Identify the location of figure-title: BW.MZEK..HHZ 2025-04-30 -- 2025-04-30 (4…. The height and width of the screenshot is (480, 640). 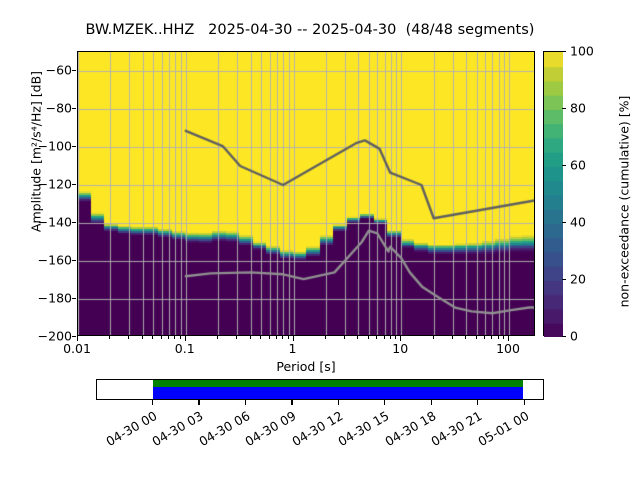
(310, 30).